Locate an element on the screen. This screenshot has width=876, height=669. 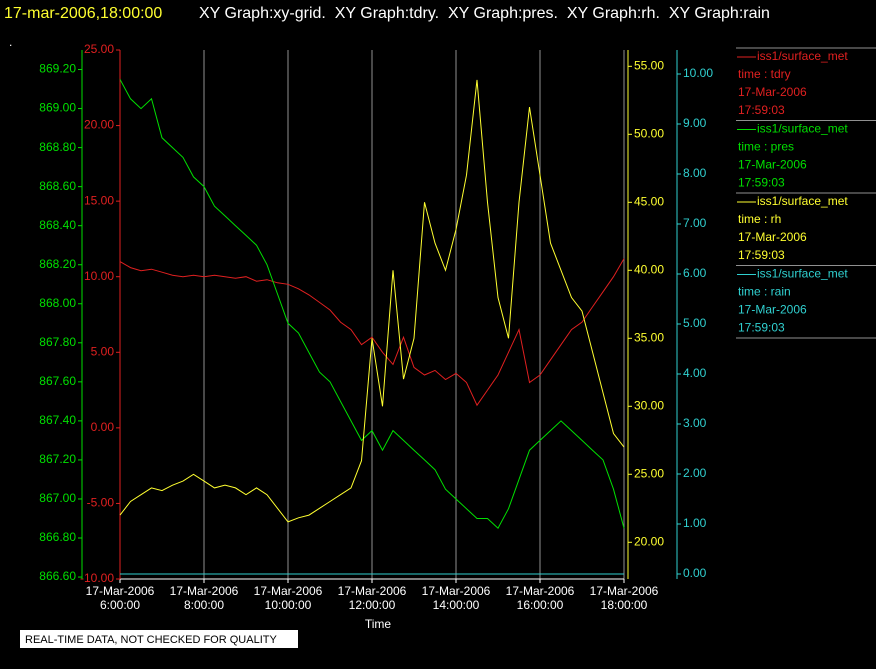
y-tick-label: 3.00 is located at coordinates (695, 423).